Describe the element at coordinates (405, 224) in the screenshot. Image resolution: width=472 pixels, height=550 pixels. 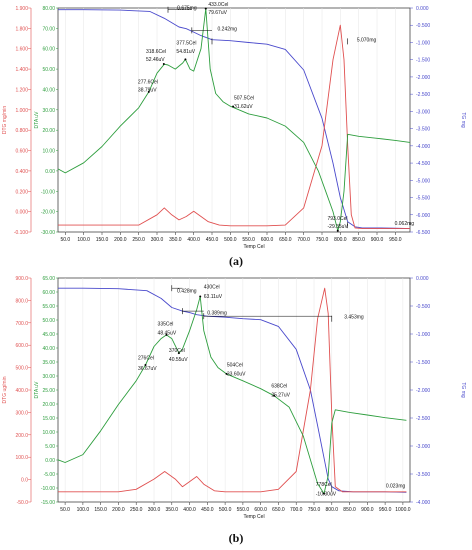
I see `peak-annotation: 0.062mg` at that location.